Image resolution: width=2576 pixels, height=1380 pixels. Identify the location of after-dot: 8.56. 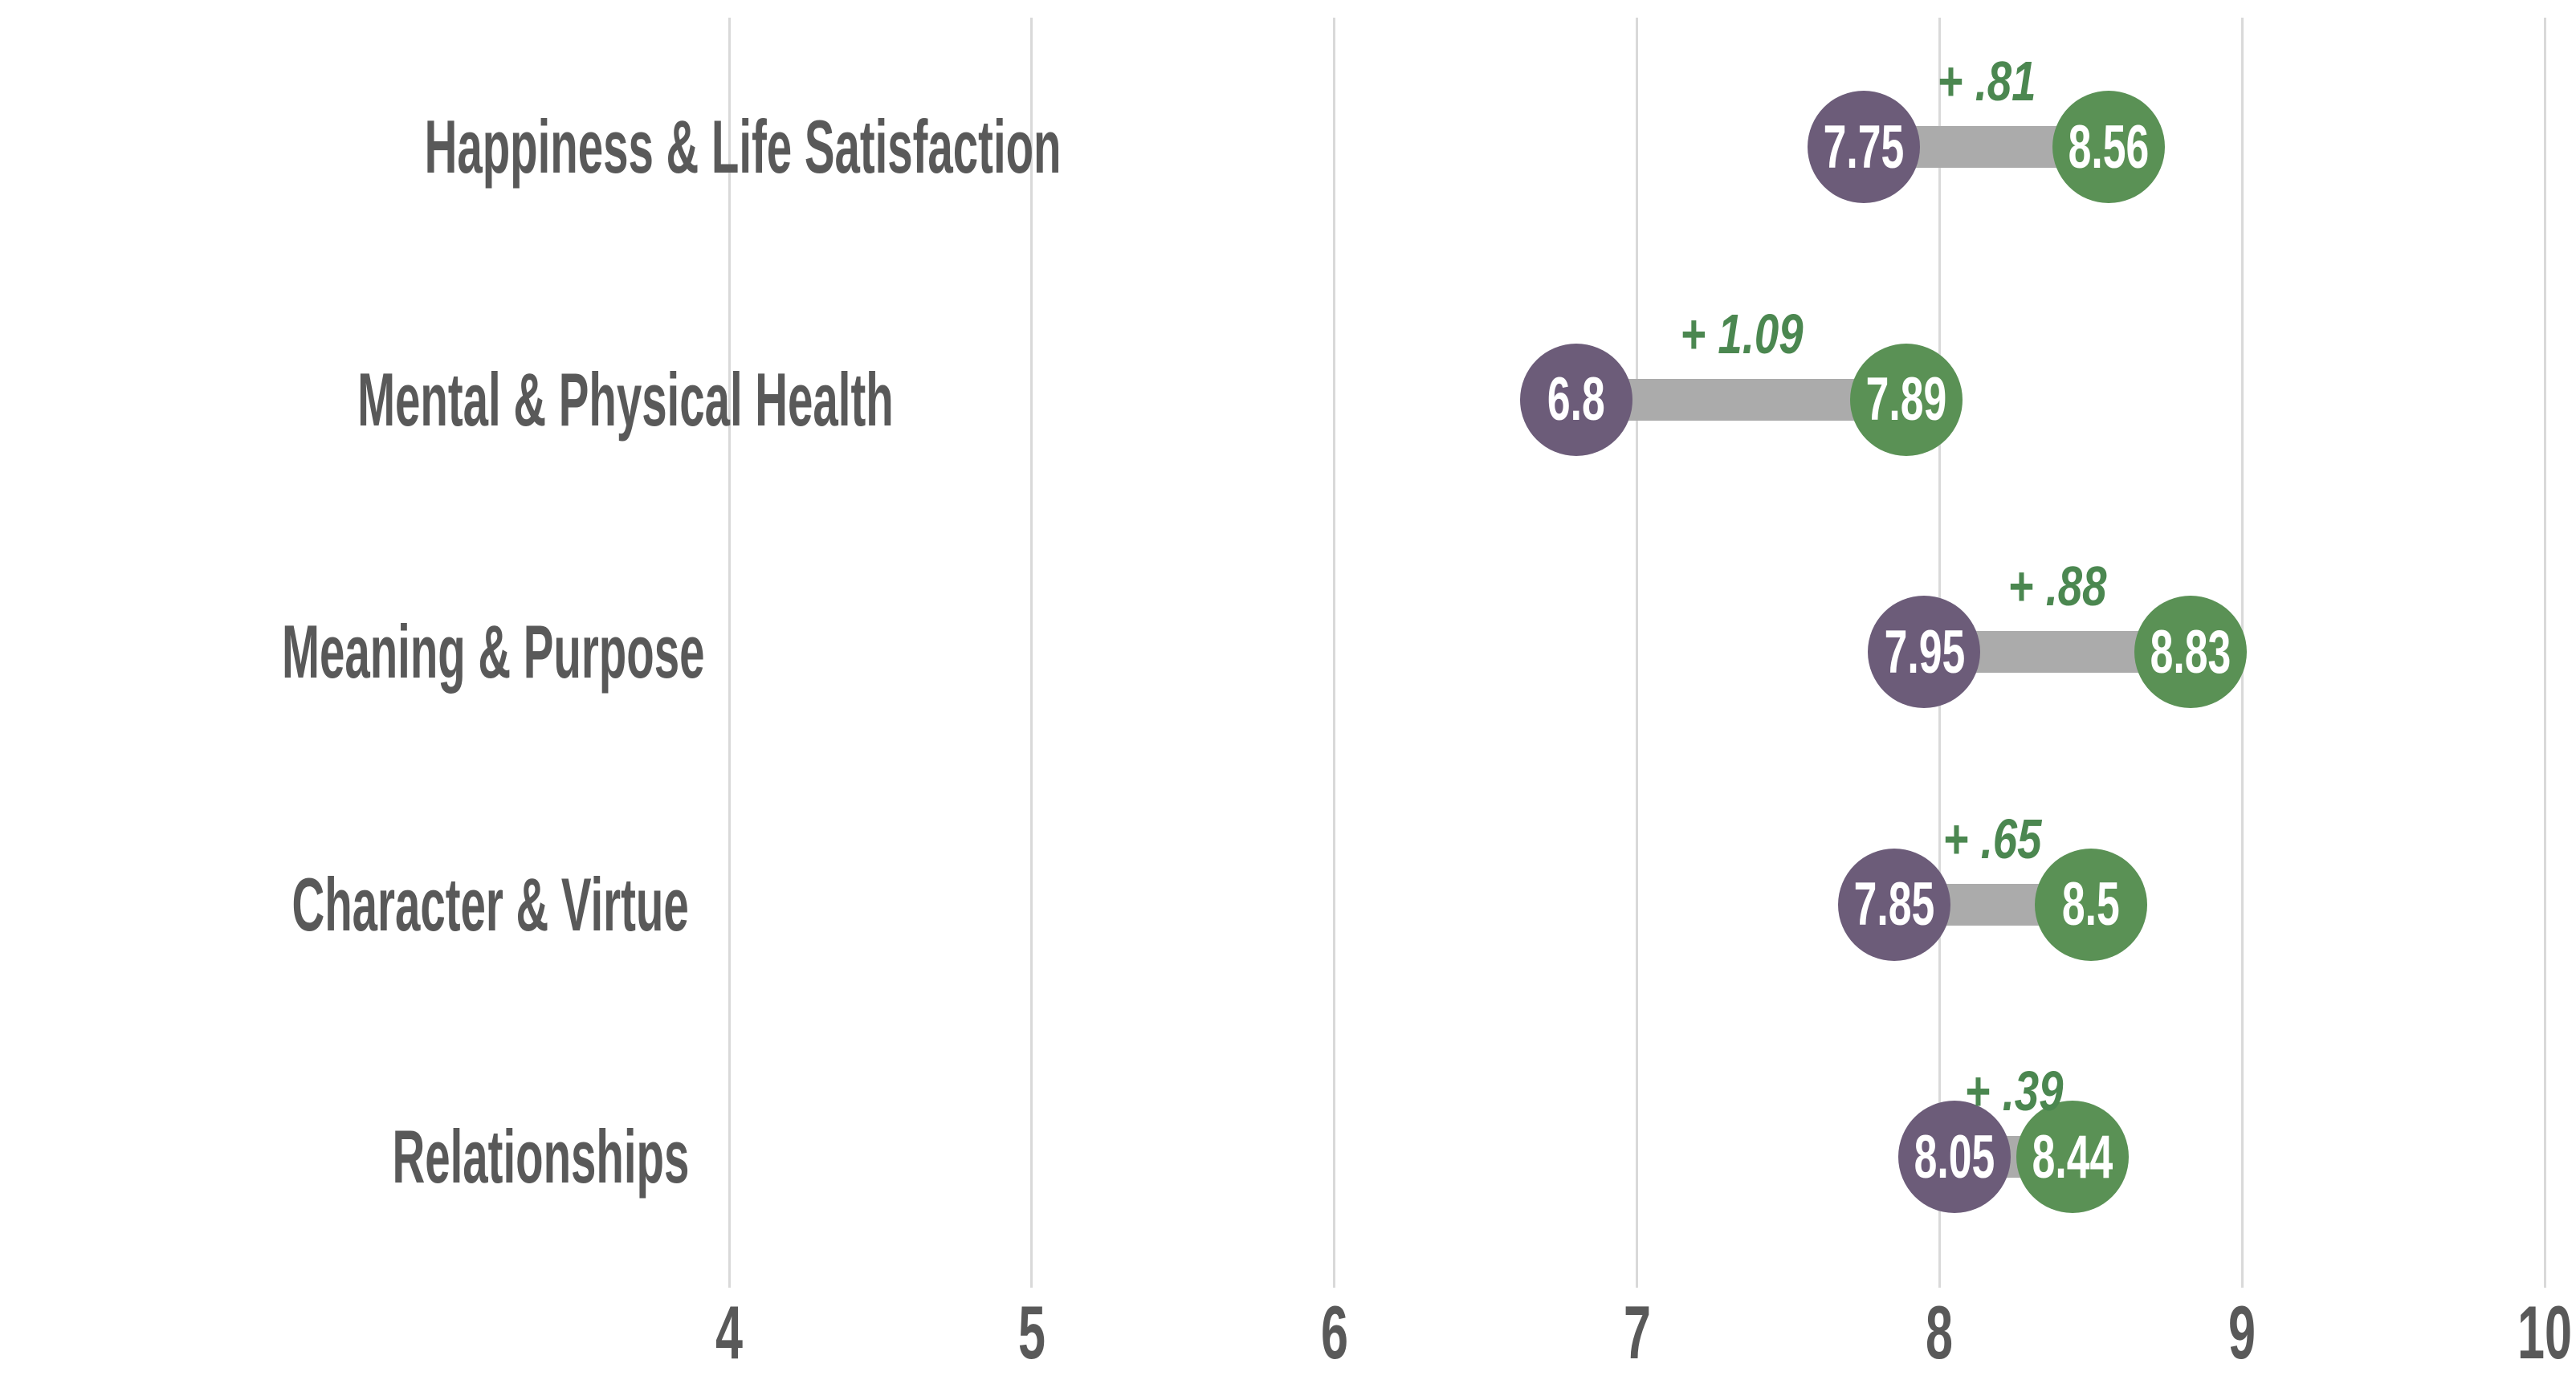
(2109, 147).